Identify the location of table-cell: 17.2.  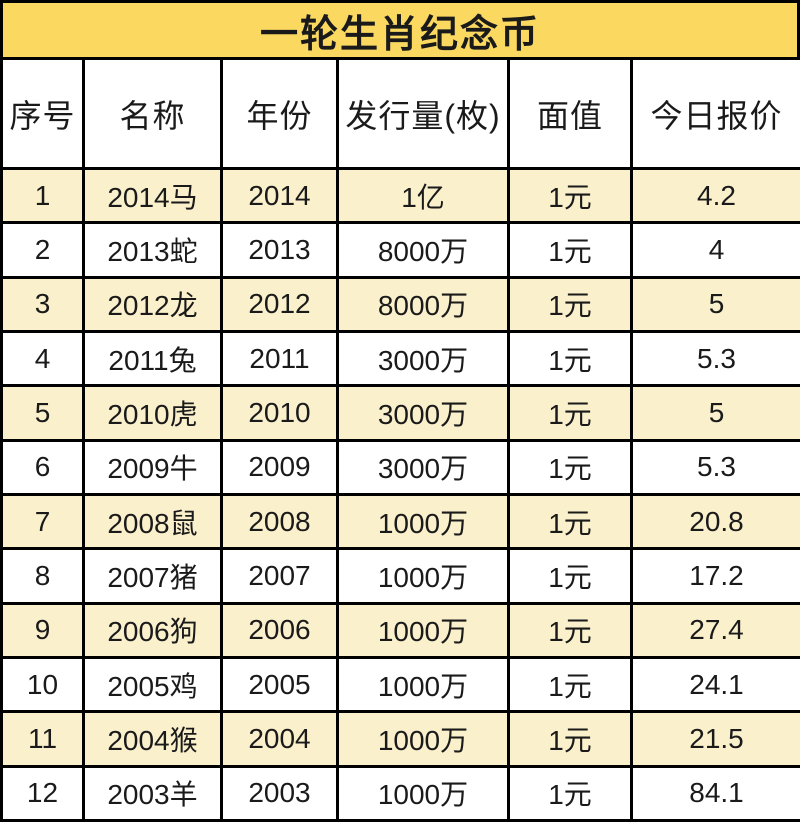
(715, 576).